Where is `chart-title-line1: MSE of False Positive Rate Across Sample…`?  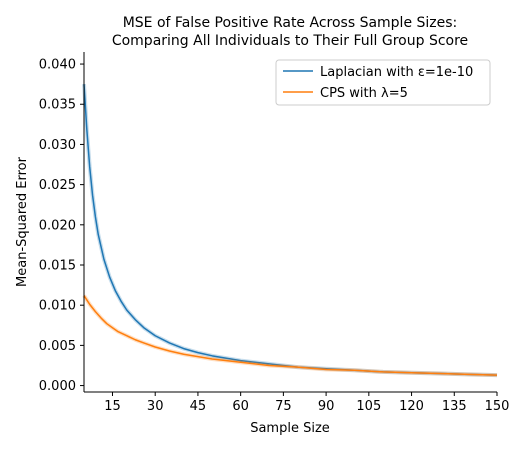
chart-title-line1: MSE of False Positive Rate Across Sample… is located at coordinates (290, 23).